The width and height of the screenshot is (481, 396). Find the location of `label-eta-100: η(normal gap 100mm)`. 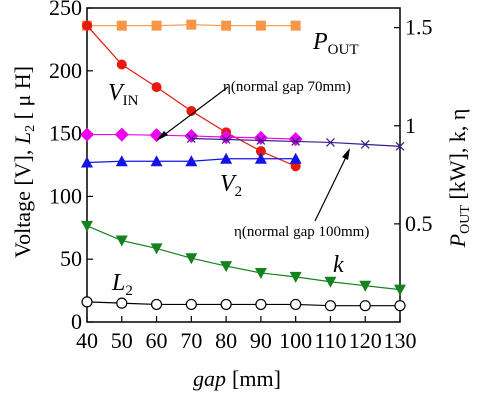

label-eta-100: η(normal gap 100mm) is located at coordinates (301, 232).